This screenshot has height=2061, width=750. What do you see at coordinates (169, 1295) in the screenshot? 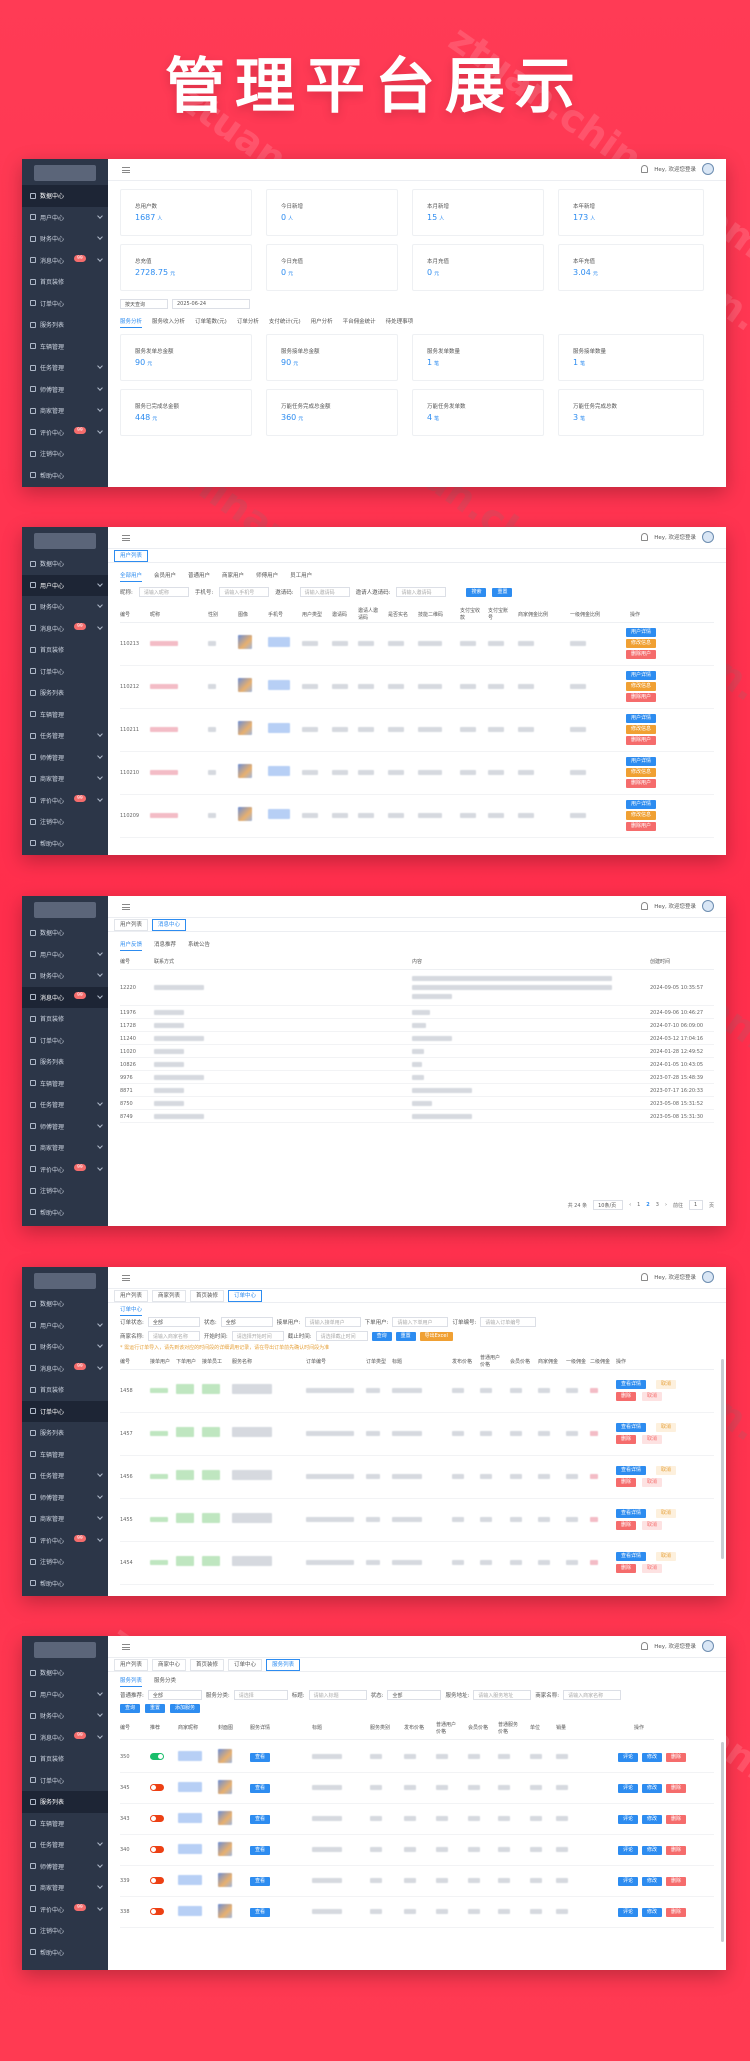
I see `tab-merchant-list: 商家列表` at bounding box center [169, 1295].